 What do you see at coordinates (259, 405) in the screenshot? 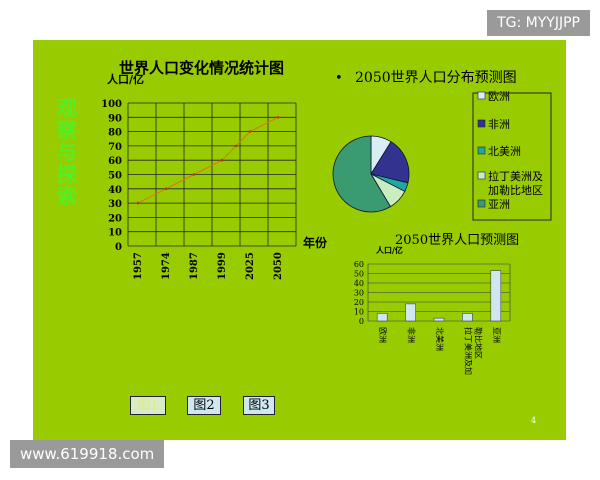
I see `figure-3-button: 图3` at bounding box center [259, 405].